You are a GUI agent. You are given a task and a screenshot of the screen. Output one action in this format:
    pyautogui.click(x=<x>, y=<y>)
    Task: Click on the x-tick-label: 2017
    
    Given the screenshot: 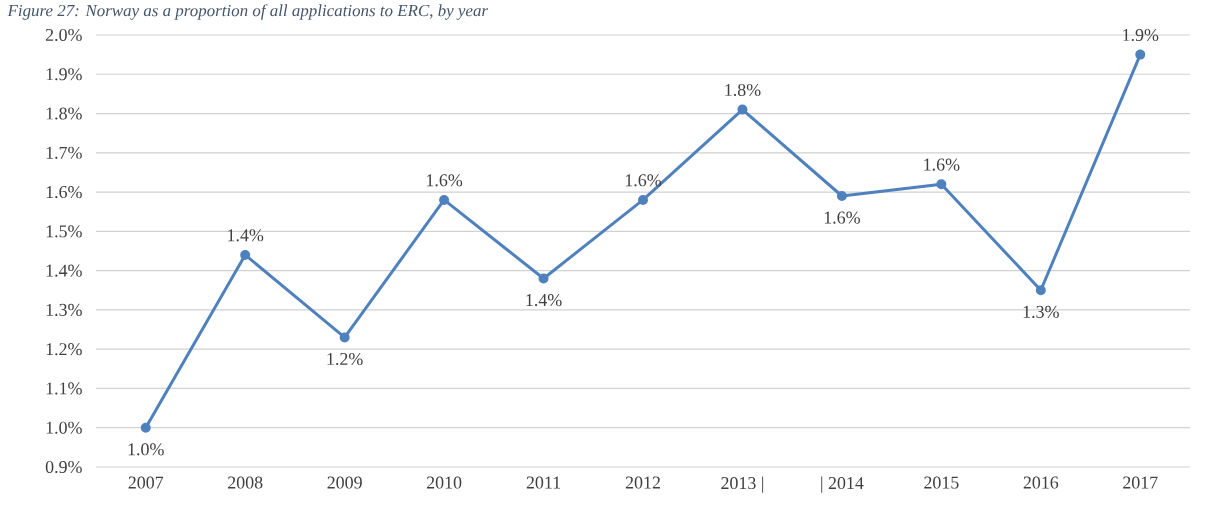 What is the action you would take?
    pyautogui.click(x=1140, y=482)
    